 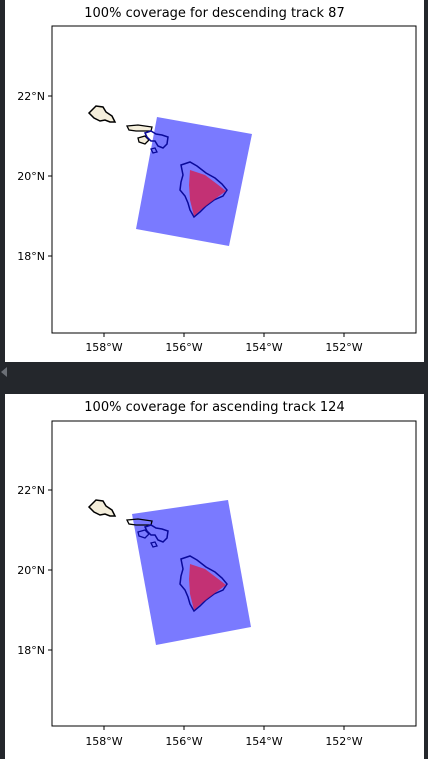 I want to click on map-title: 100% coverage for ascending track 124, so click(x=214, y=407).